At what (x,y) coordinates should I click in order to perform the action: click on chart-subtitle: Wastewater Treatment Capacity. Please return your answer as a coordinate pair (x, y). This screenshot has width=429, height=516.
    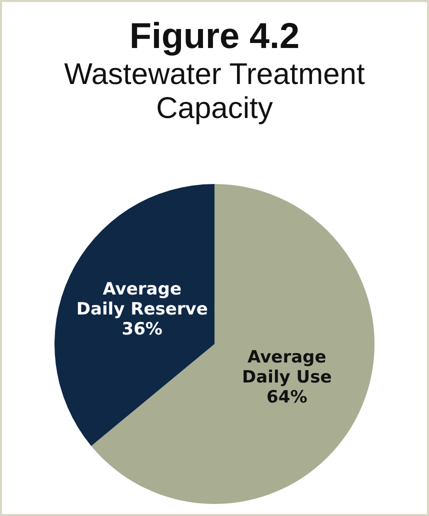
    Looking at the image, I should click on (214, 92).